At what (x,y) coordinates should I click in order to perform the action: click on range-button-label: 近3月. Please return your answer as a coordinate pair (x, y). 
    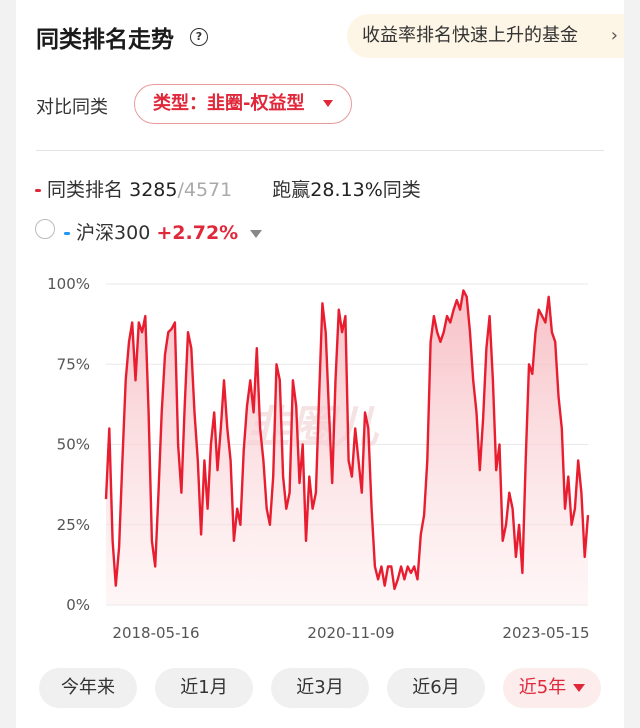
    Looking at the image, I should click on (320, 687).